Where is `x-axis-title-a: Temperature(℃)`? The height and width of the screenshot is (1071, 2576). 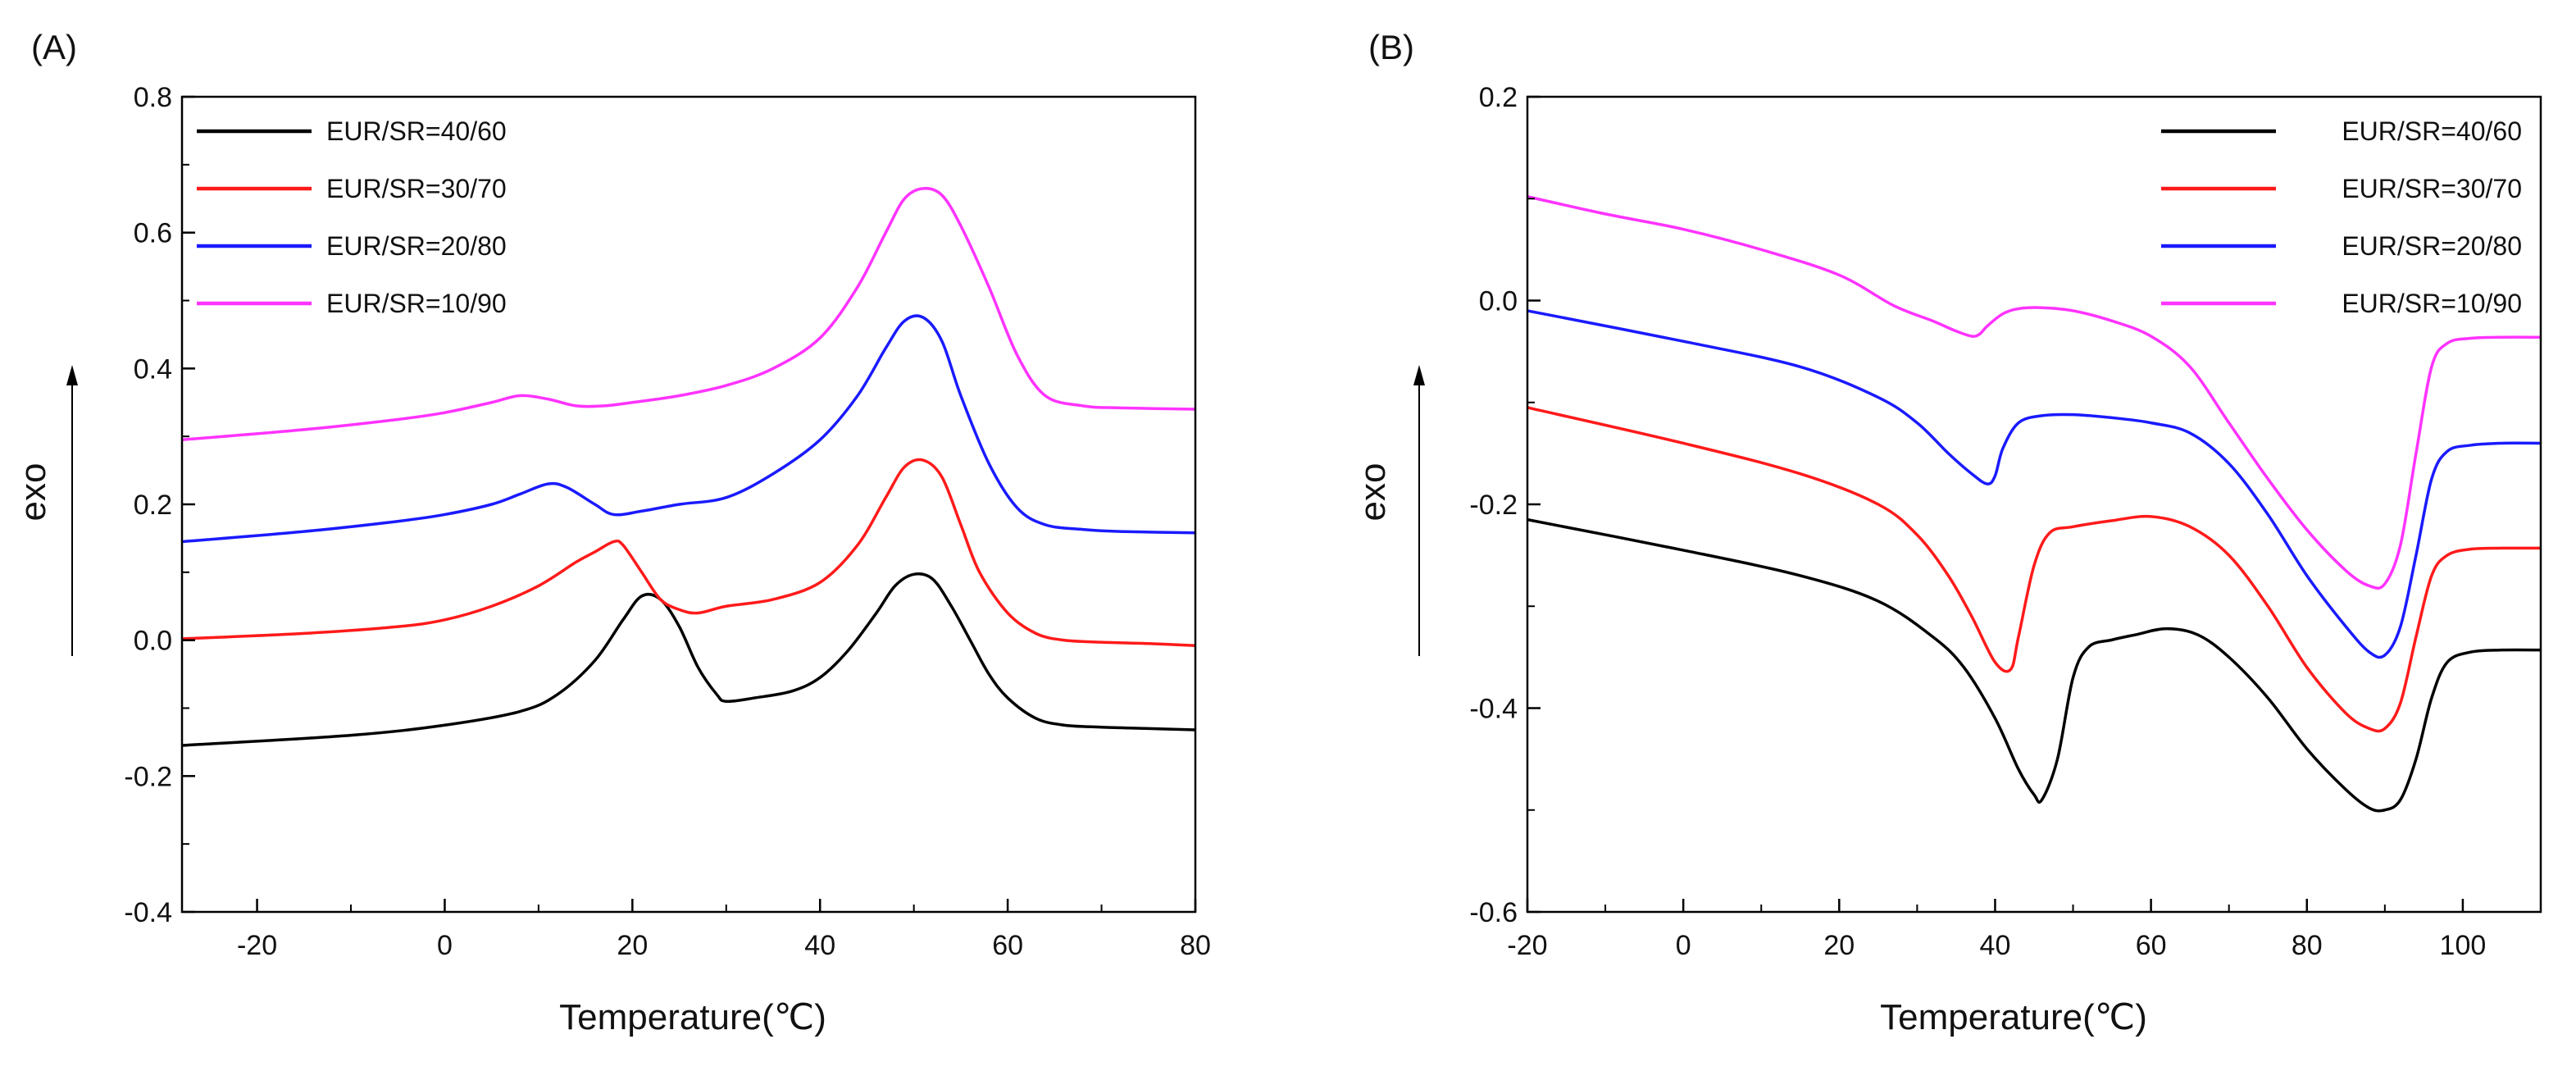
x-axis-title-a: Temperature(℃) is located at coordinates (692, 1017).